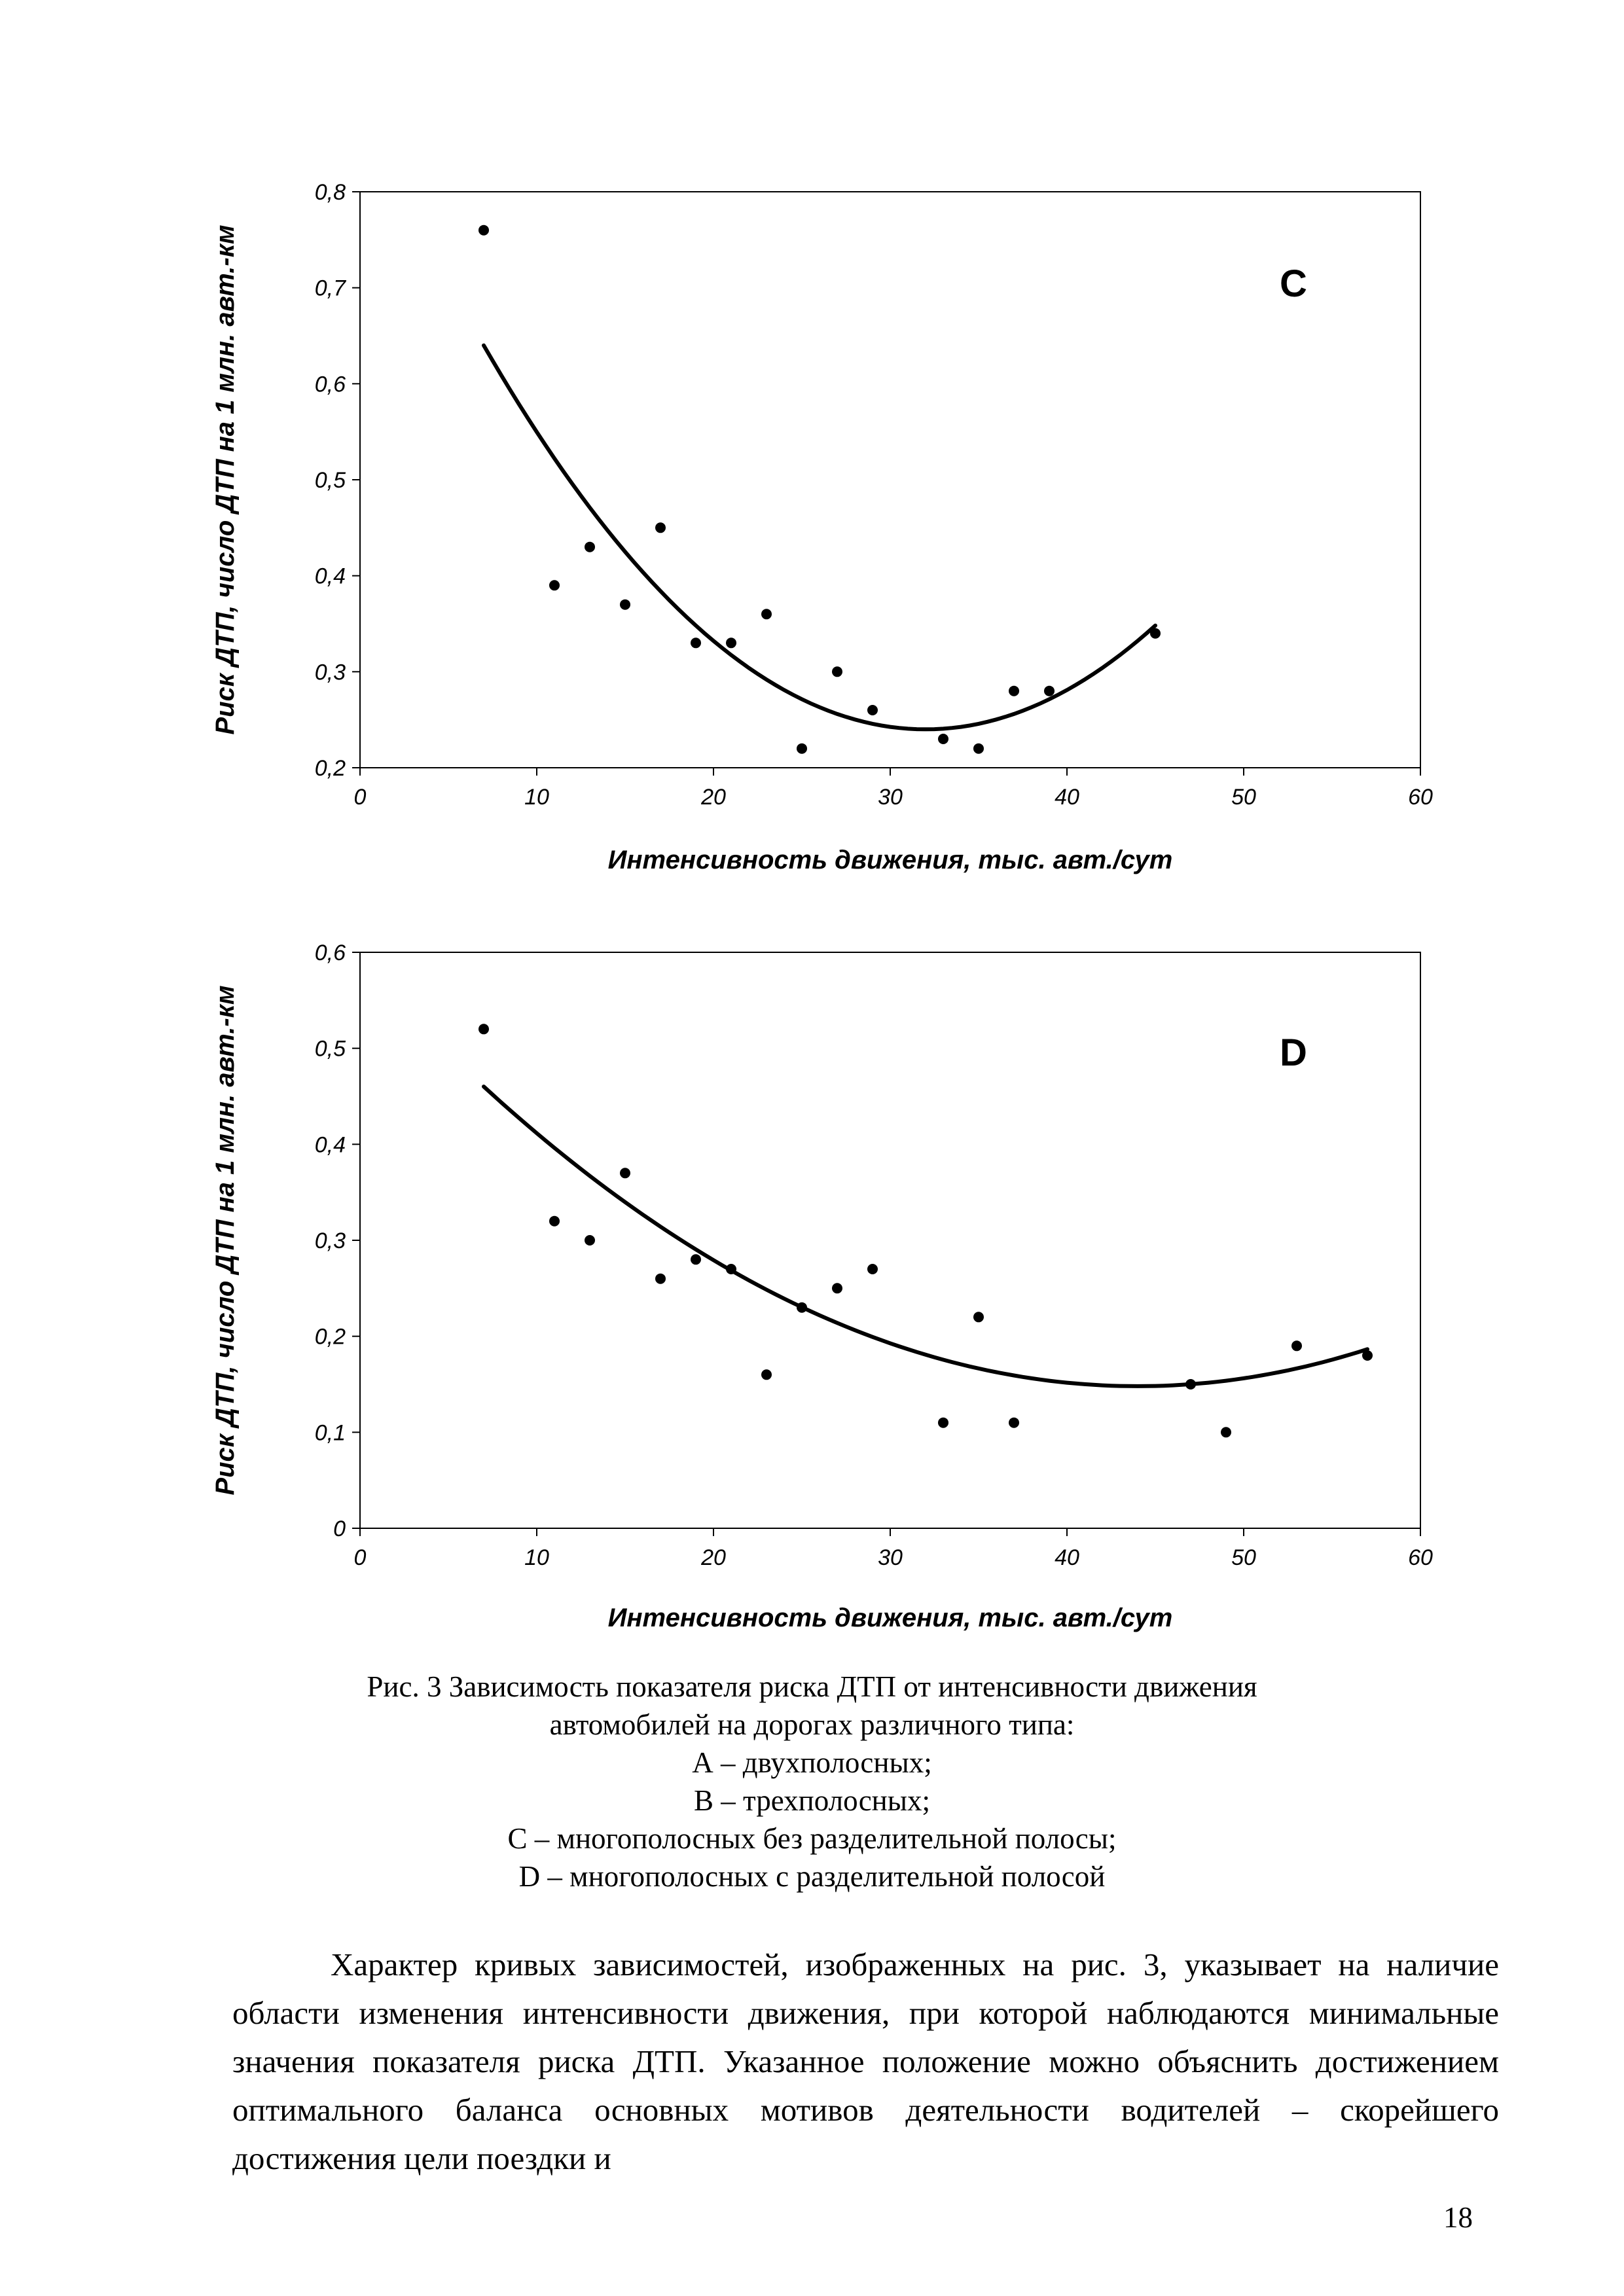 Image resolution: width=1624 pixels, height=2296 pixels. Describe the element at coordinates (225, 1240) in the screenshot. I see `chart-D-y-axis-title: Риск ДТП, число ДТП на 1 млн. авт.-км` at that location.